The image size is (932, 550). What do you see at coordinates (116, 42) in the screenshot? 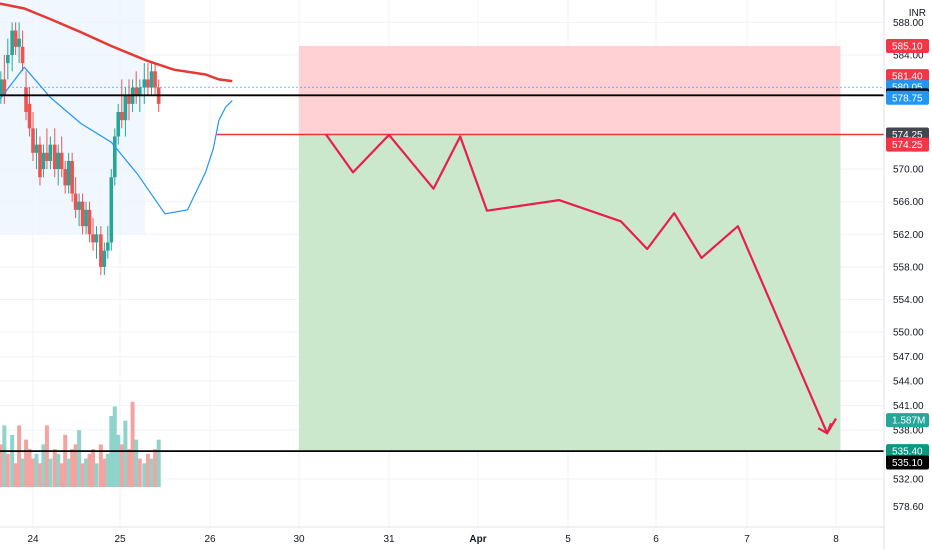
I see `ma-slow-line` at bounding box center [116, 42].